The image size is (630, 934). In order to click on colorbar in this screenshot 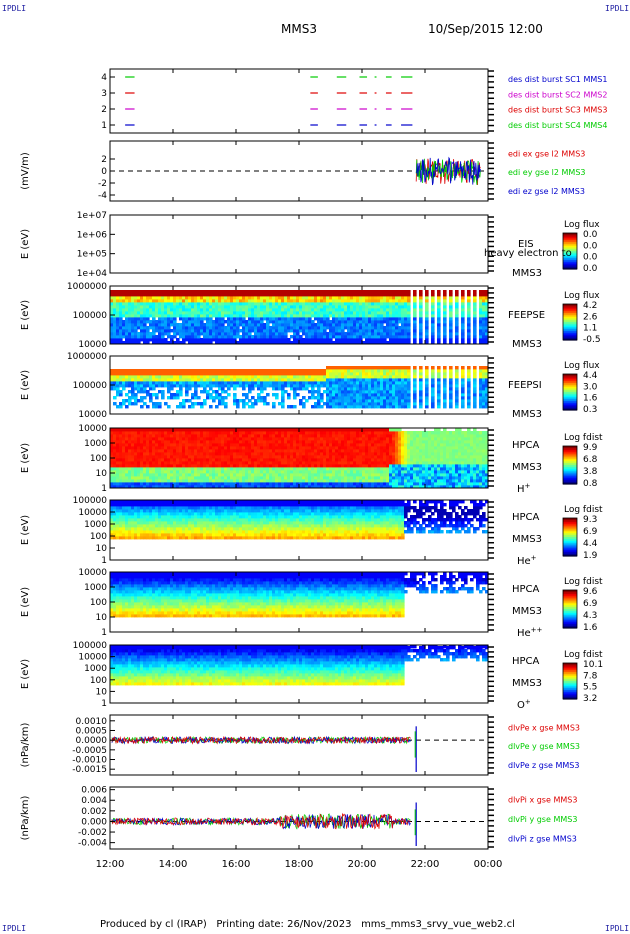, I will do `click(570, 251)`.